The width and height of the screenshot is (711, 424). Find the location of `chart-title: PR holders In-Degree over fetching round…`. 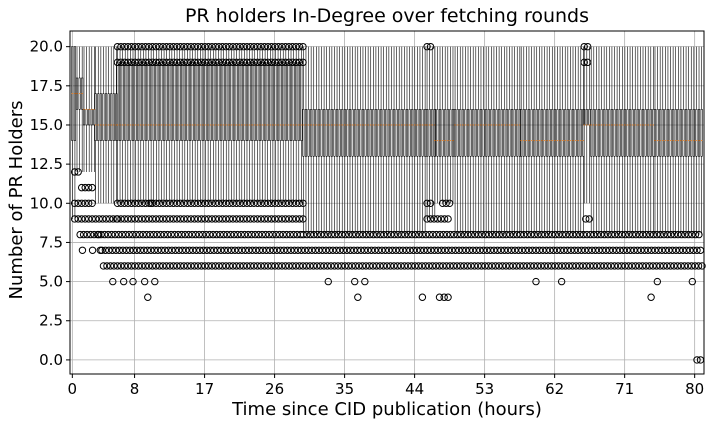

chart-title: PR holders In-Degree over fetching round… is located at coordinates (387, 16).